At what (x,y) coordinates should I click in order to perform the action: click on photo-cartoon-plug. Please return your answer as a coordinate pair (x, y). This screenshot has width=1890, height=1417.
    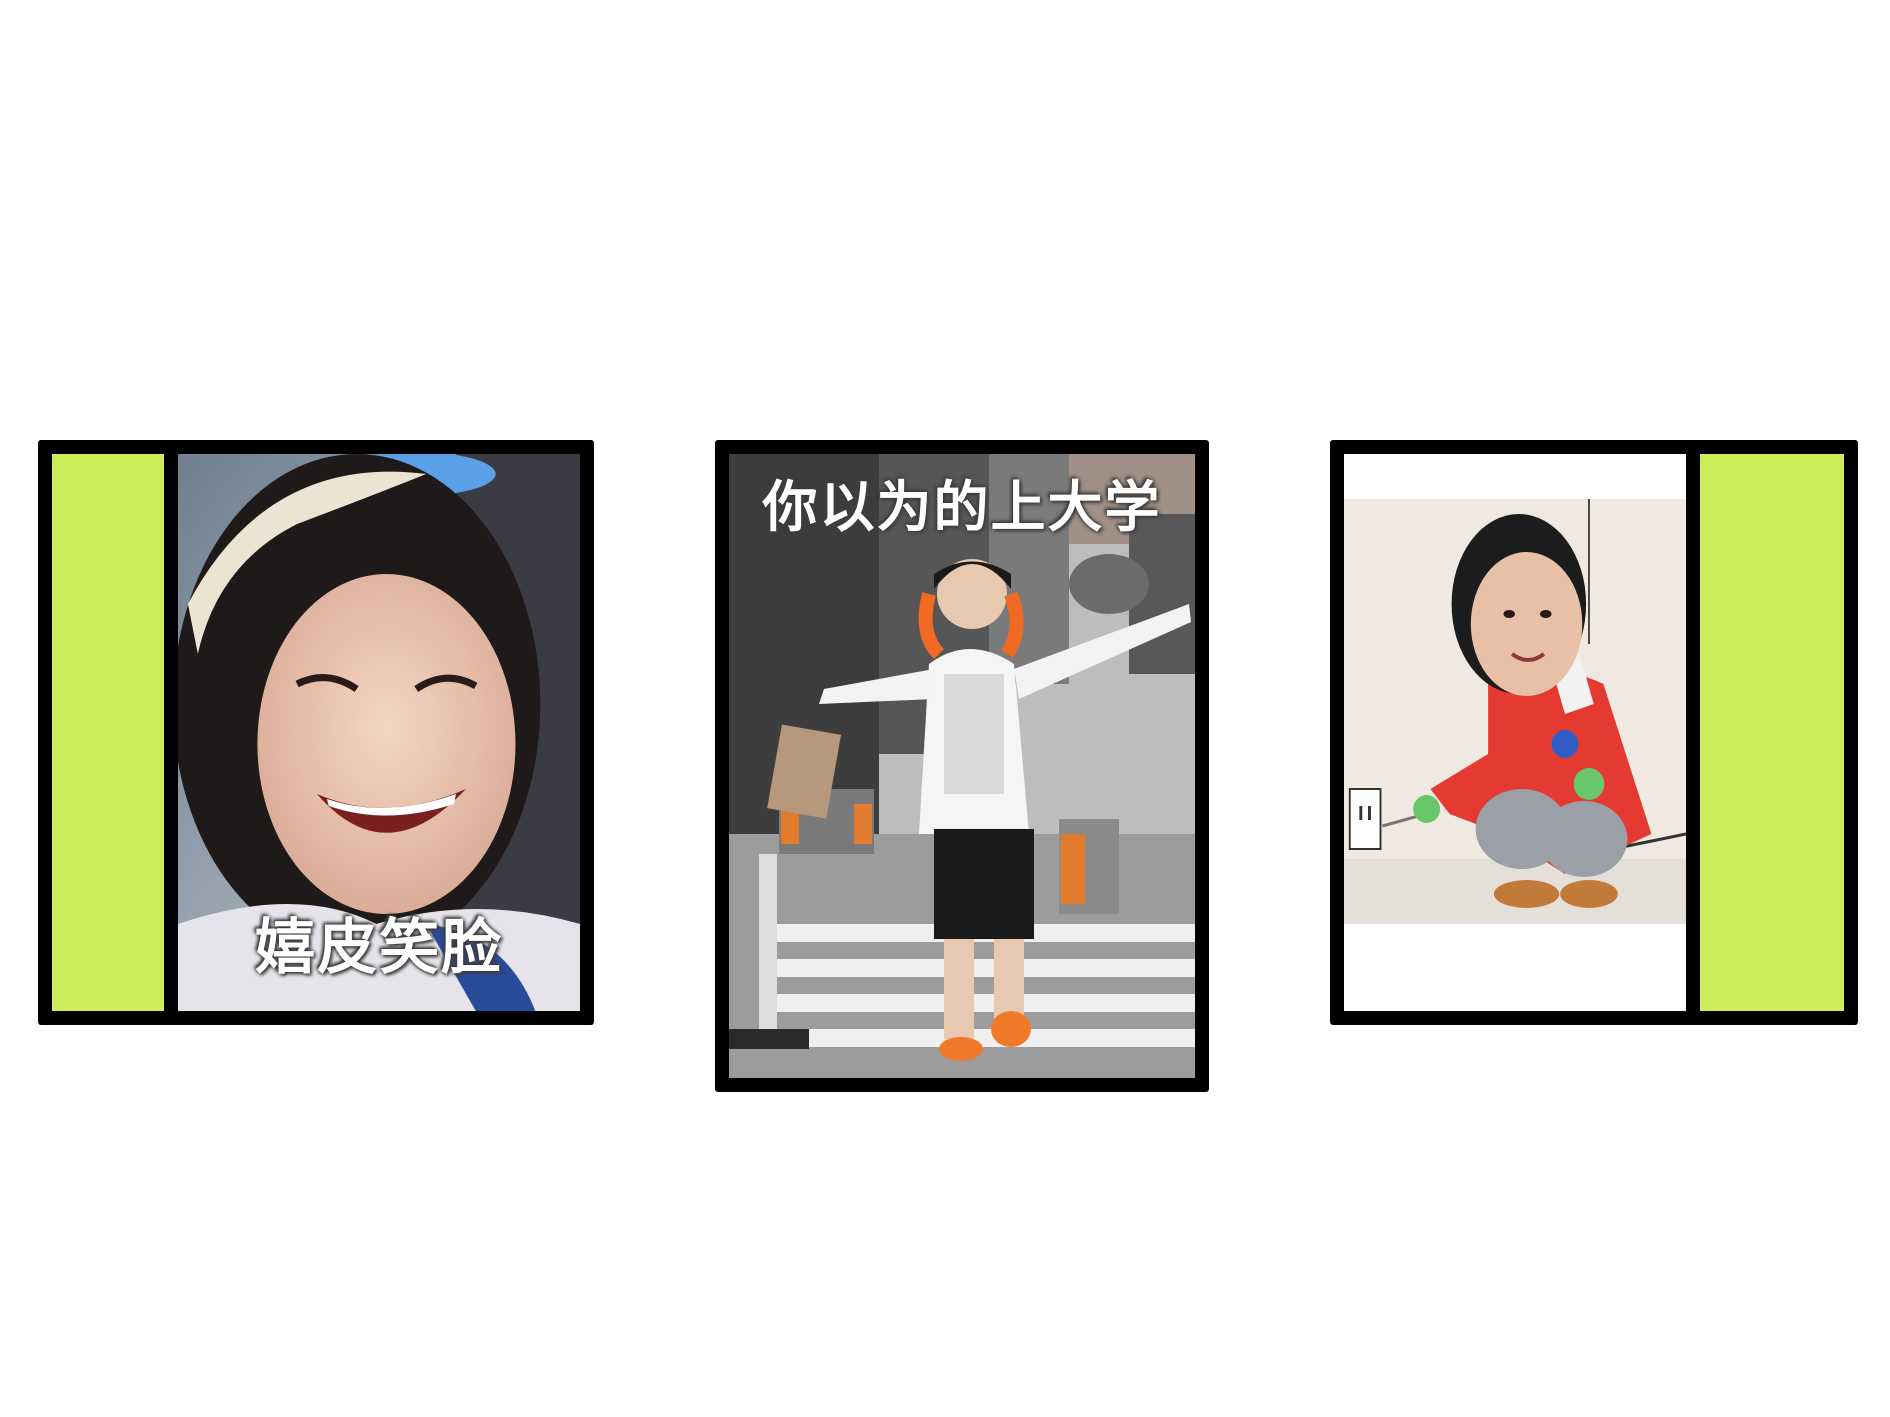
    Looking at the image, I should click on (1515, 732).